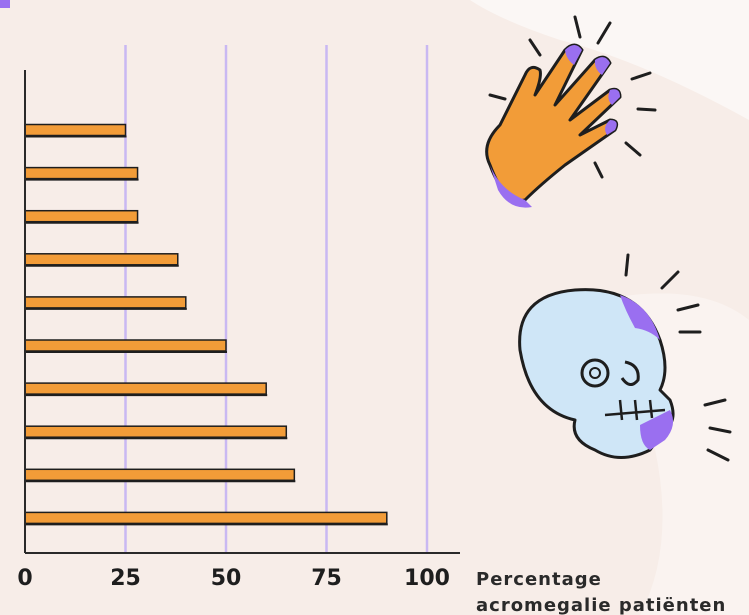  What do you see at coordinates (427, 578) in the screenshot?
I see `x-tick-label-100: 100` at bounding box center [427, 578].